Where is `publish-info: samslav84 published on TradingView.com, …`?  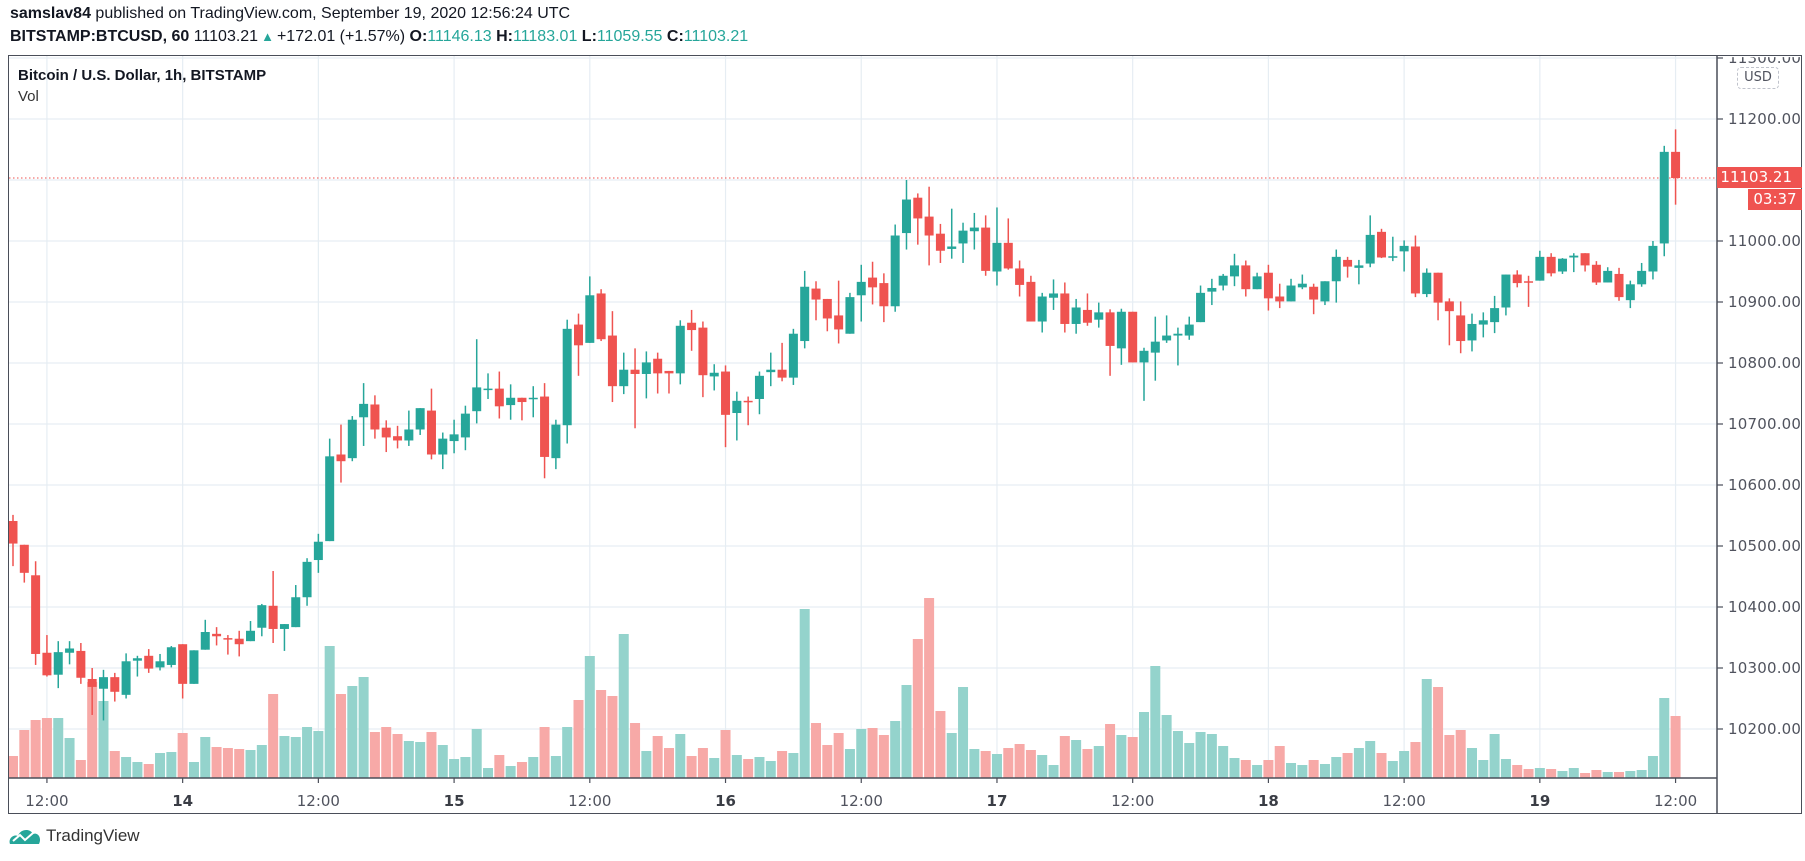 publish-info: samslav84 published on TradingView.com, … is located at coordinates (290, 14).